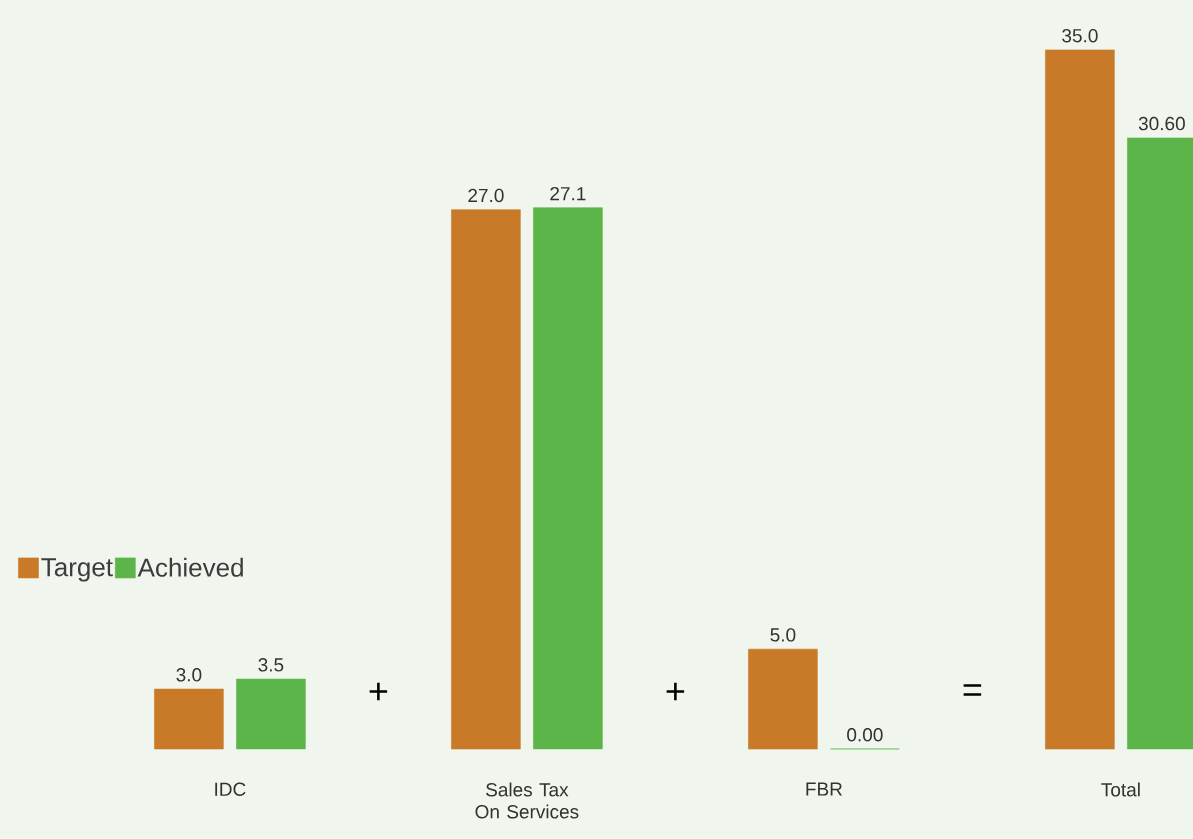  What do you see at coordinates (230, 789) in the screenshot?
I see `x-tick-label: IDC` at bounding box center [230, 789].